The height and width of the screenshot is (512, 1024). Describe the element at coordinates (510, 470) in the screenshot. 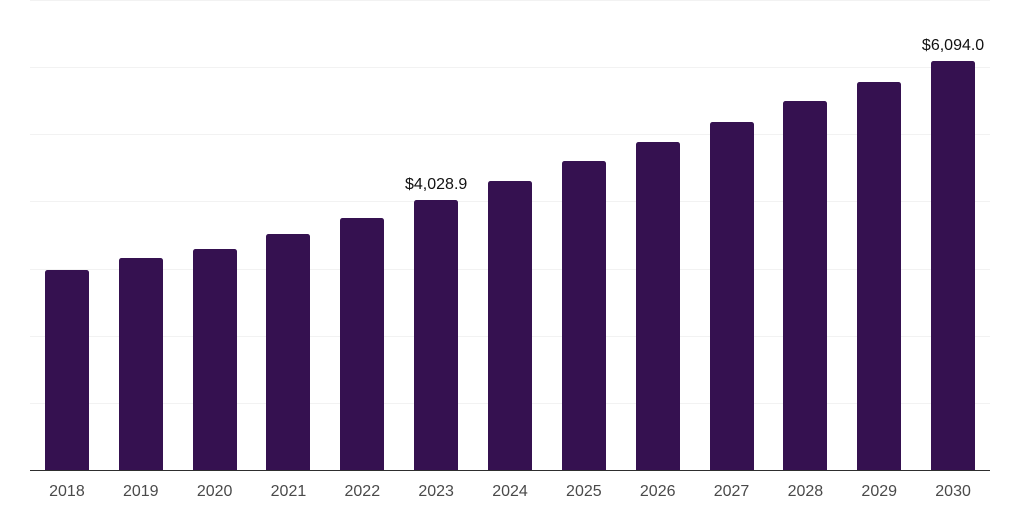

I see `x-axis-line` at that location.